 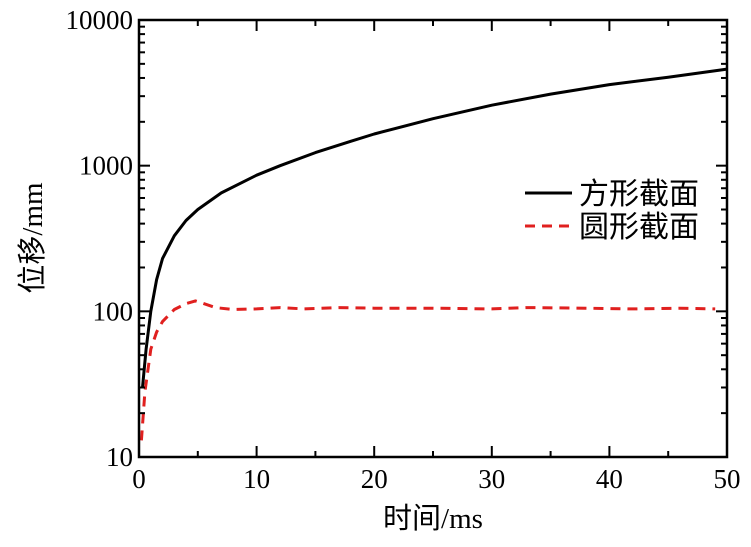 I want to click on legend: 方形截面 圆形截面, so click(x=612, y=211).